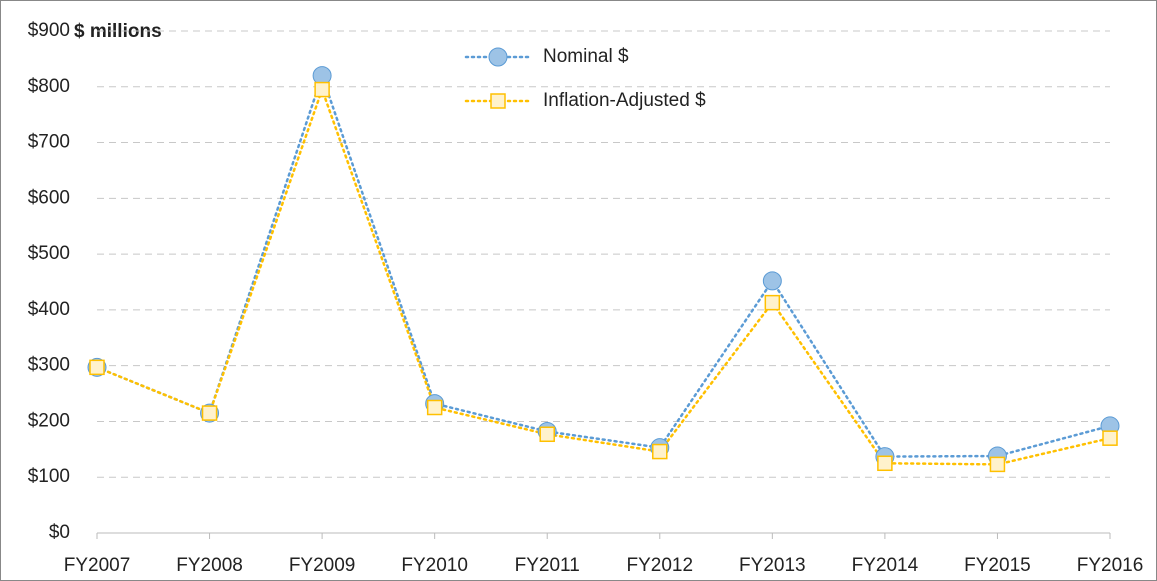  Describe the element at coordinates (586, 56) in the screenshot. I see `legend-label: Nominal $` at that location.